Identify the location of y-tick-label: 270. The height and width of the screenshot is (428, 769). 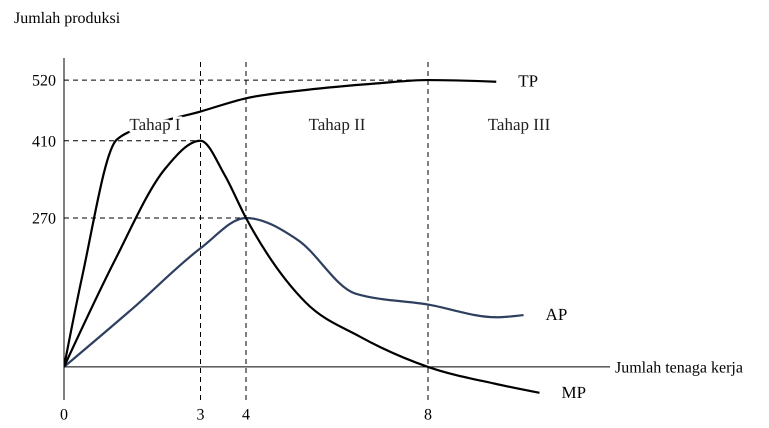
(44, 219).